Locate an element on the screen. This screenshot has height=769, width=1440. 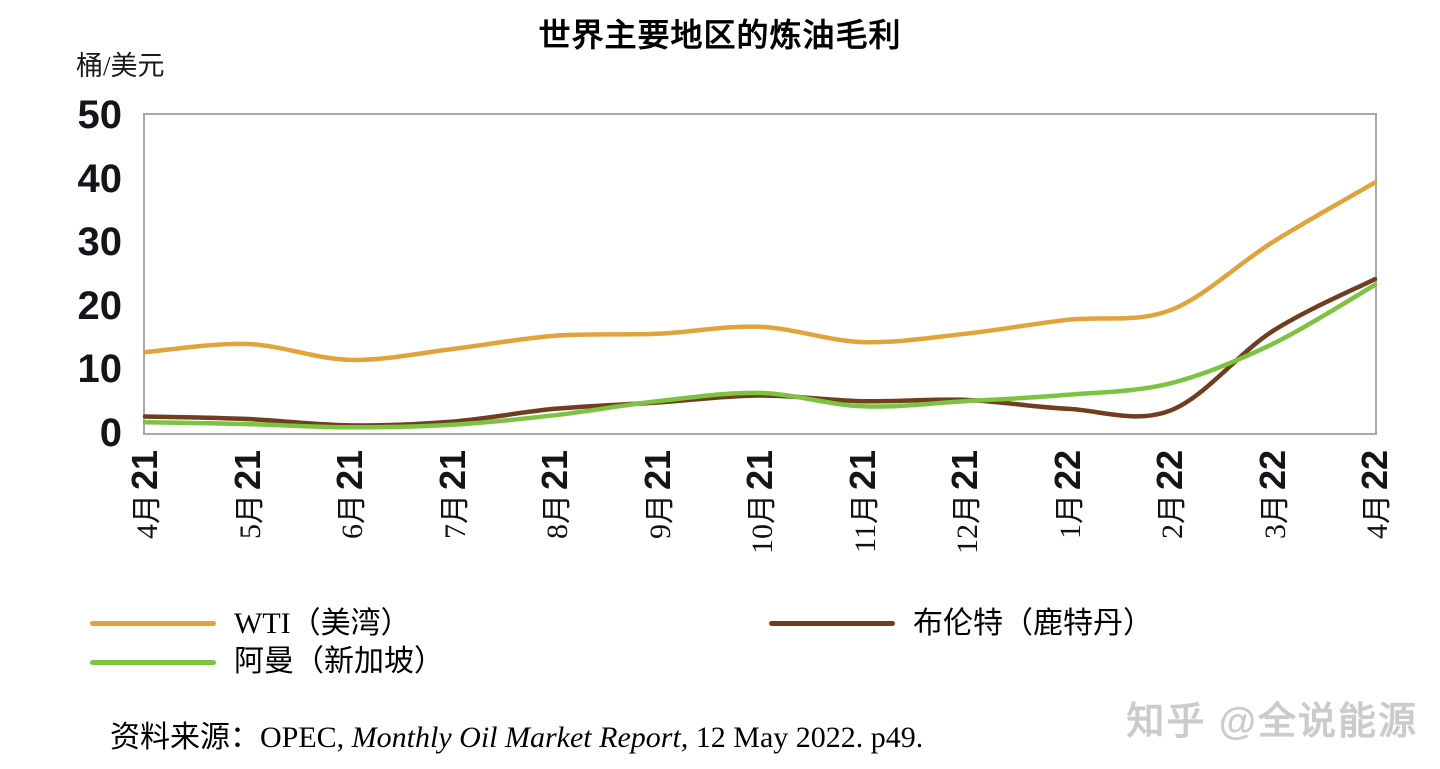
x-tick-label: 9月21 is located at coordinates (658, 525).